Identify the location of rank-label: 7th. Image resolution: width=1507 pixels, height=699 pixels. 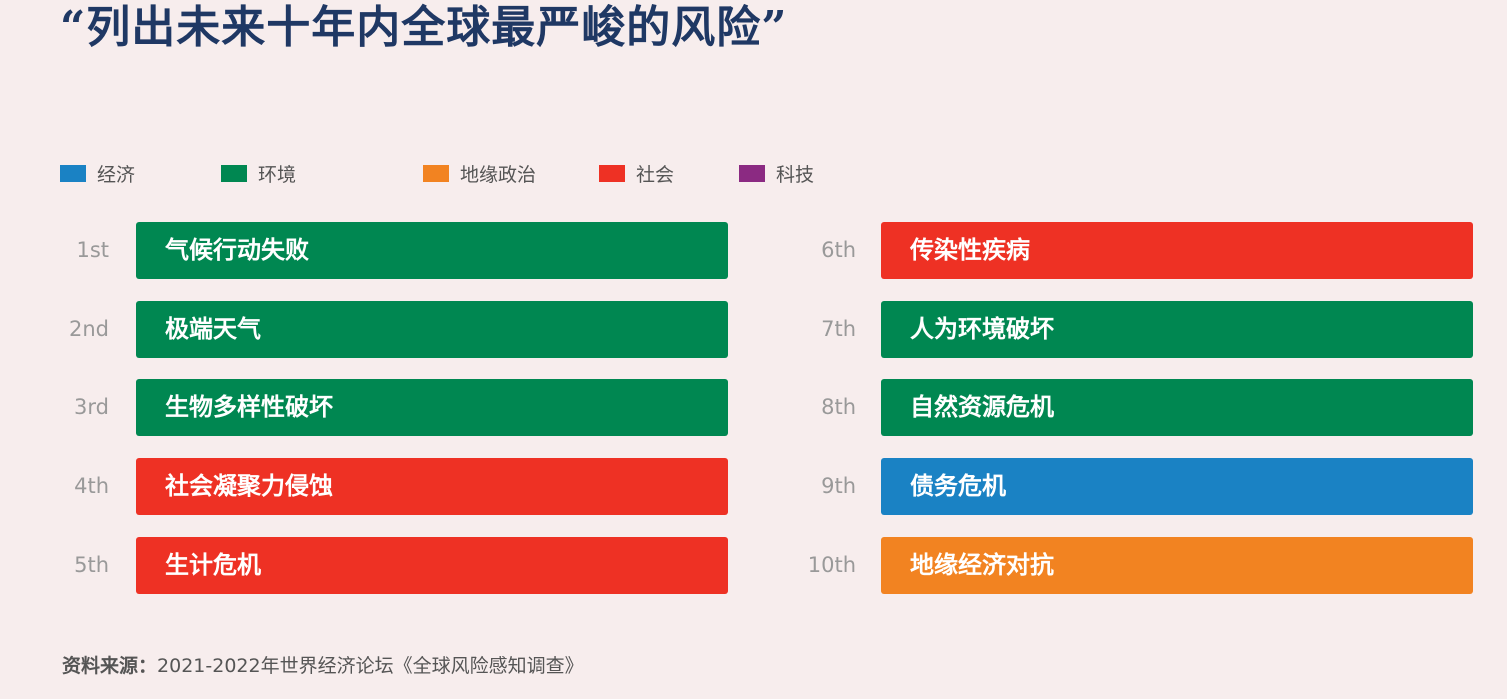
(838, 328).